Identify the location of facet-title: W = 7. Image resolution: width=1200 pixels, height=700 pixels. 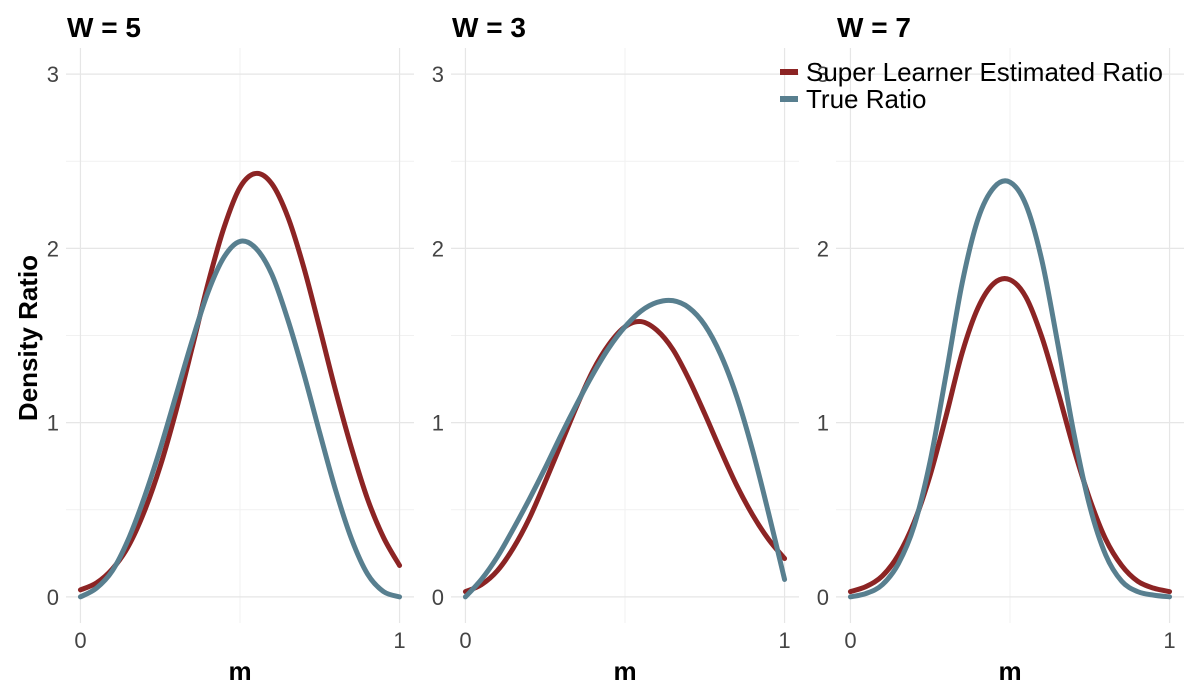
(874, 27).